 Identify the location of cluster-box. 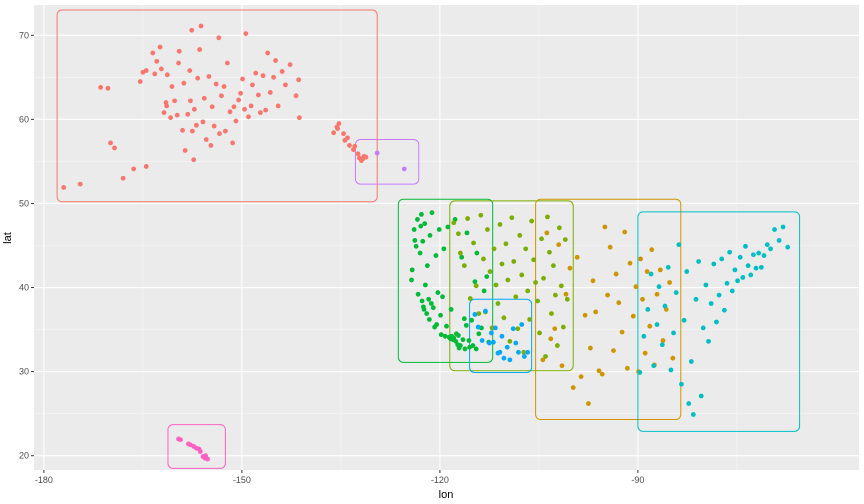
(501, 335).